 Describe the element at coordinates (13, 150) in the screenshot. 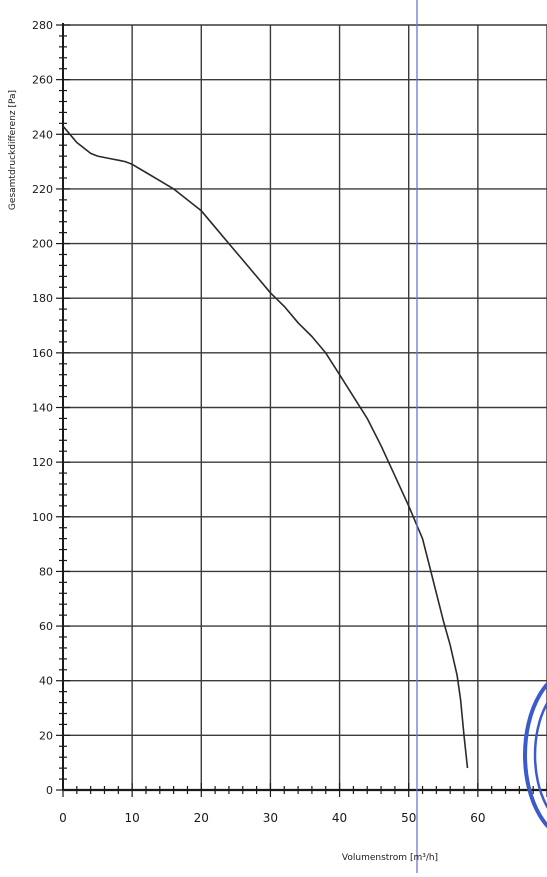

I see `y-axis-label: Gesamtdruckdifferenz [Pa]` at that location.